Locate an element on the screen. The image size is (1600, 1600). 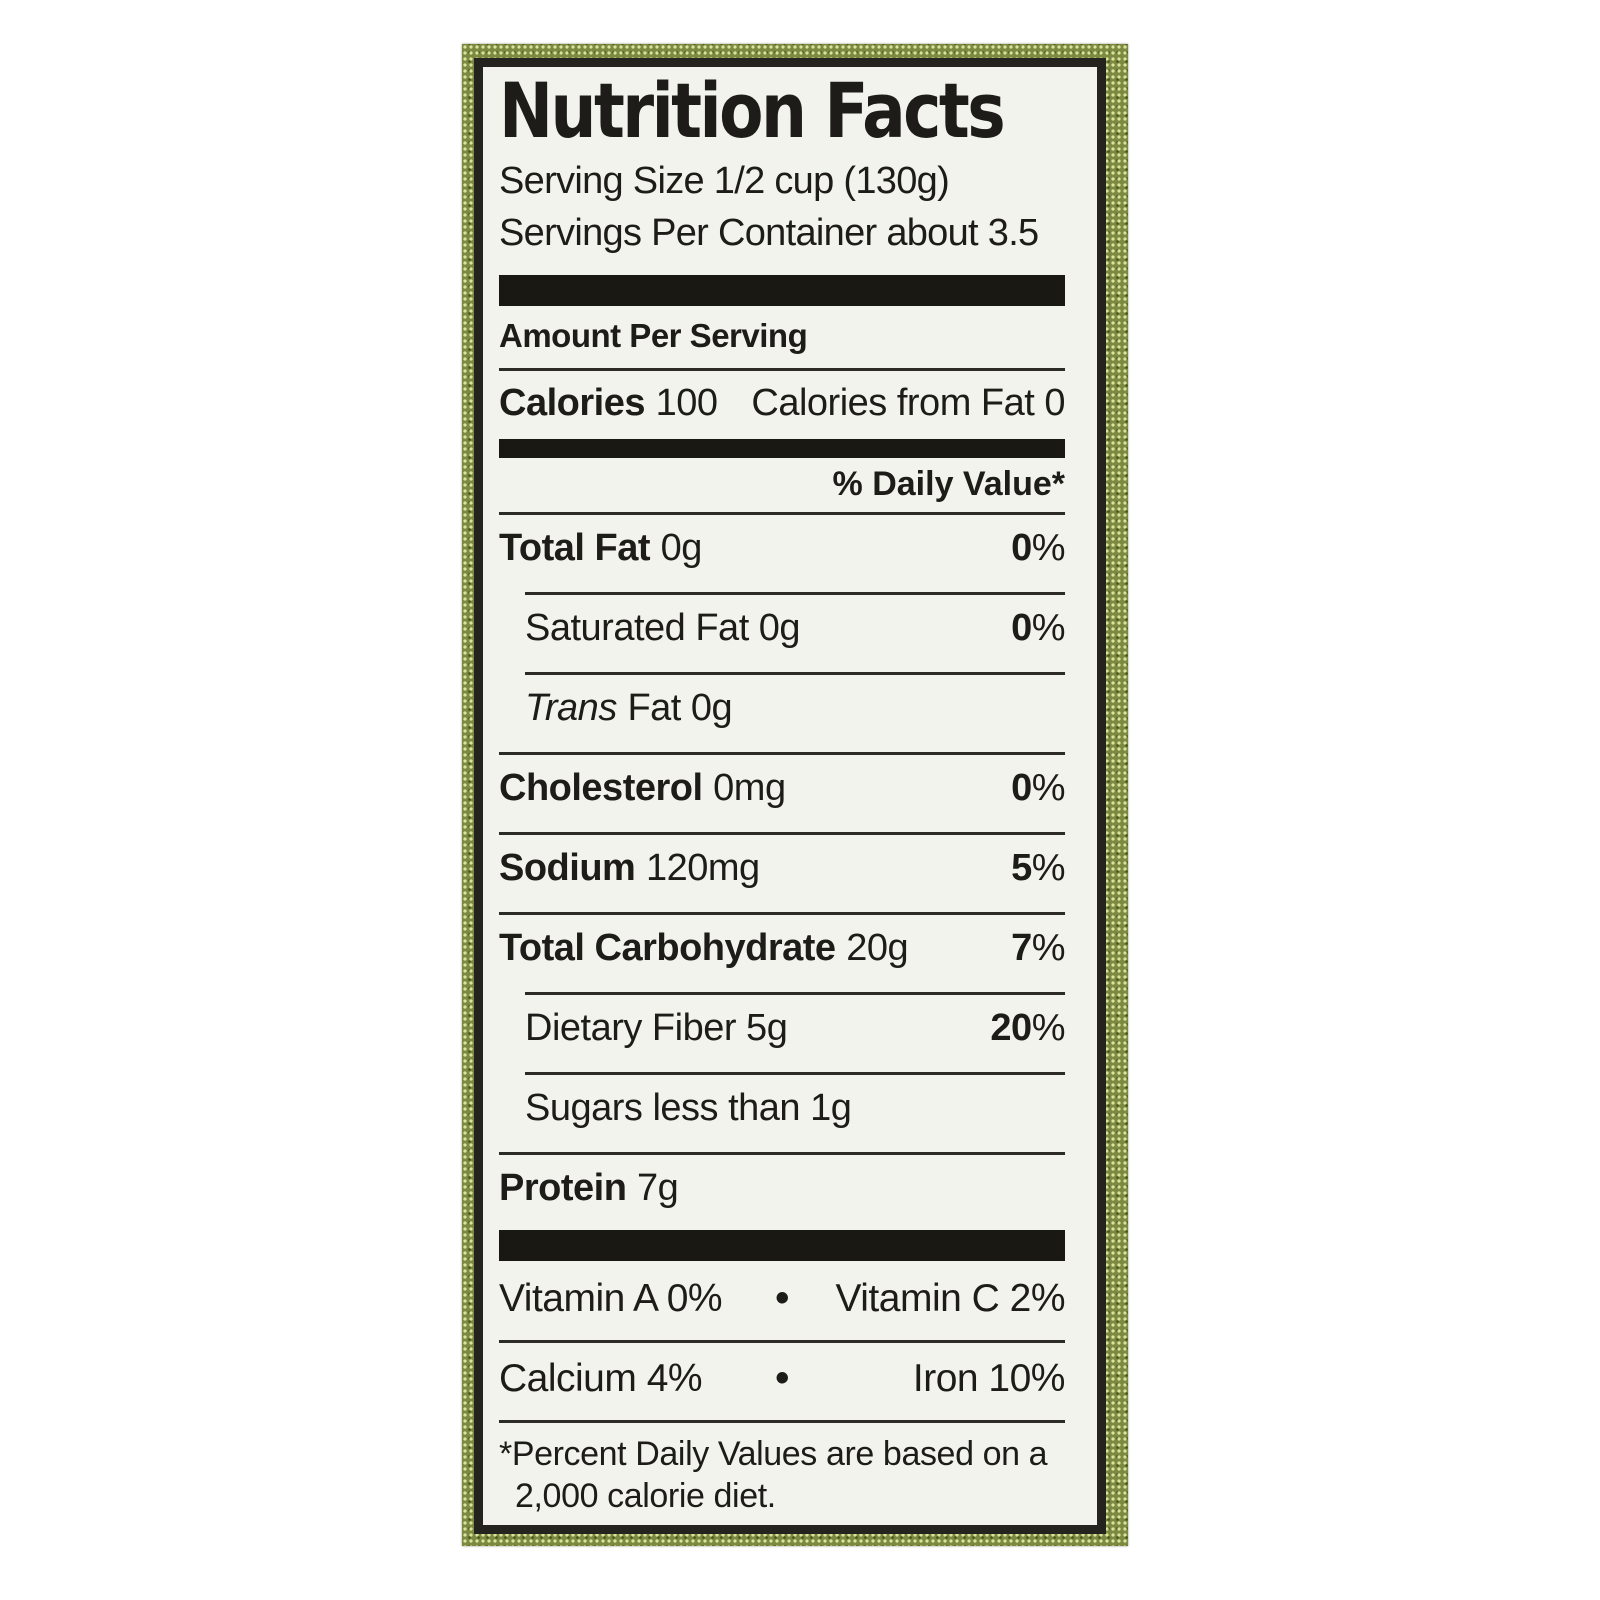
total-fat-dv-number: 0 is located at coordinates (1021, 548).